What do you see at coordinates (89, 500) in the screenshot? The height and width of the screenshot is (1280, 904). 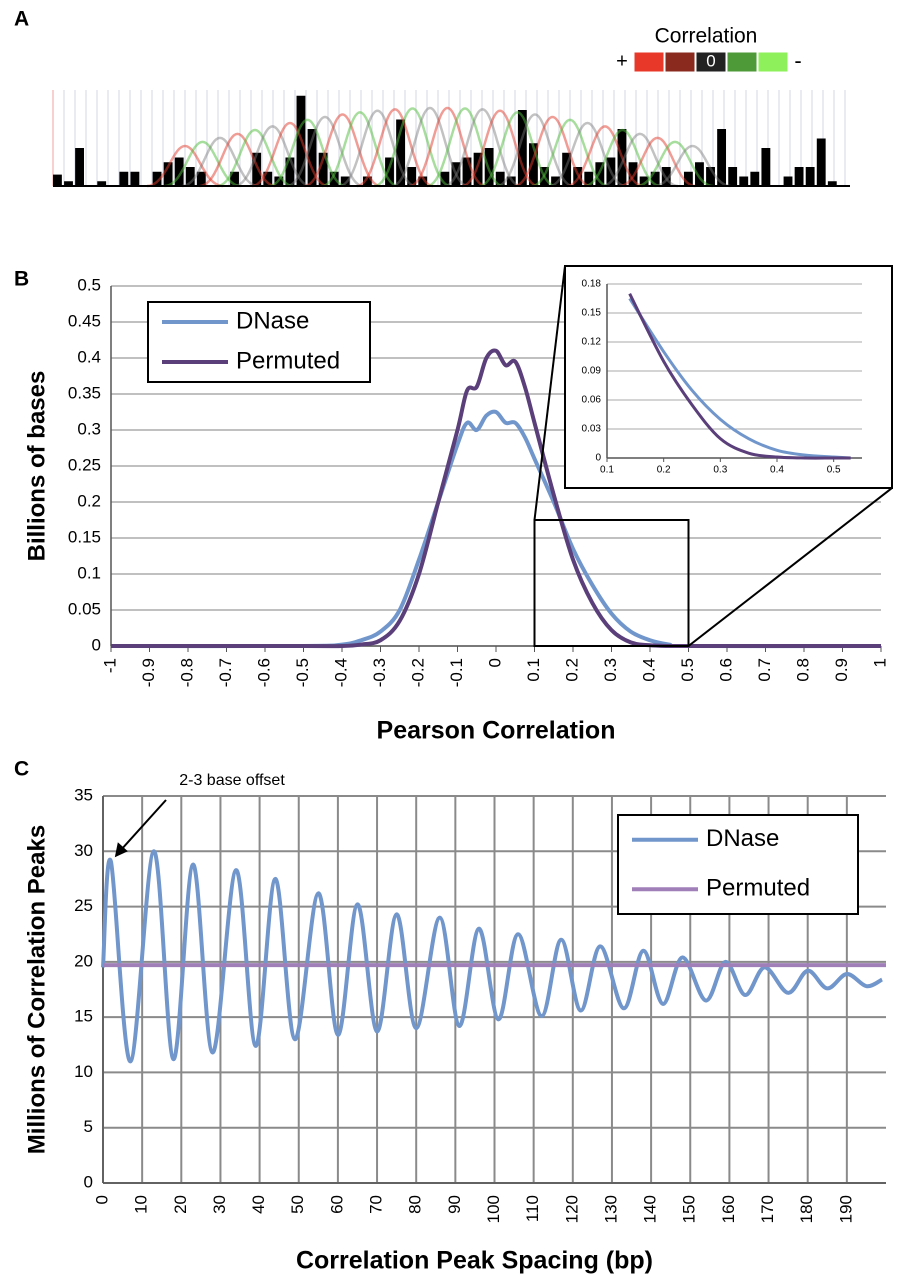 I see `y-tick-label: 0.2` at bounding box center [89, 500].